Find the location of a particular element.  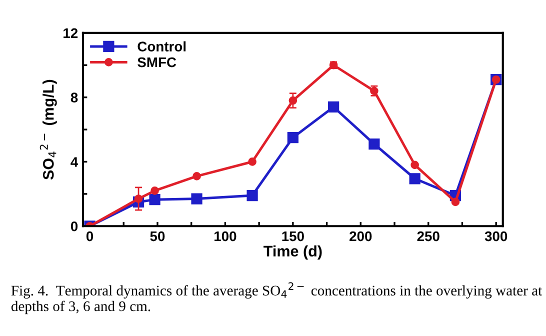

y-tick-label: 12 is located at coordinates (71, 33).